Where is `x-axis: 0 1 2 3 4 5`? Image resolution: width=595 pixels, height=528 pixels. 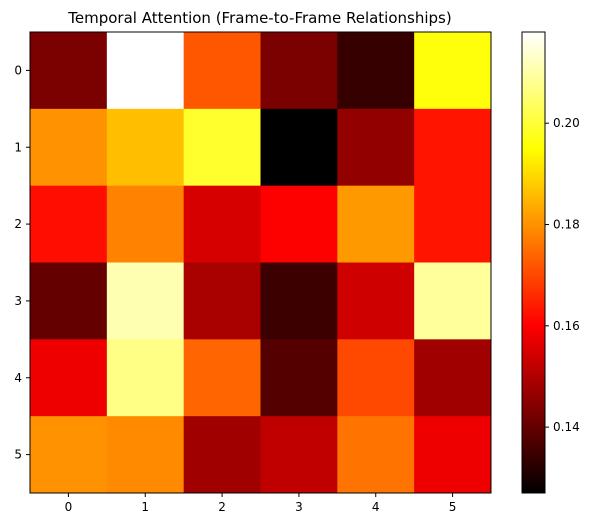
x-axis: 0 1 2 3 4 5 is located at coordinates (261, 503).